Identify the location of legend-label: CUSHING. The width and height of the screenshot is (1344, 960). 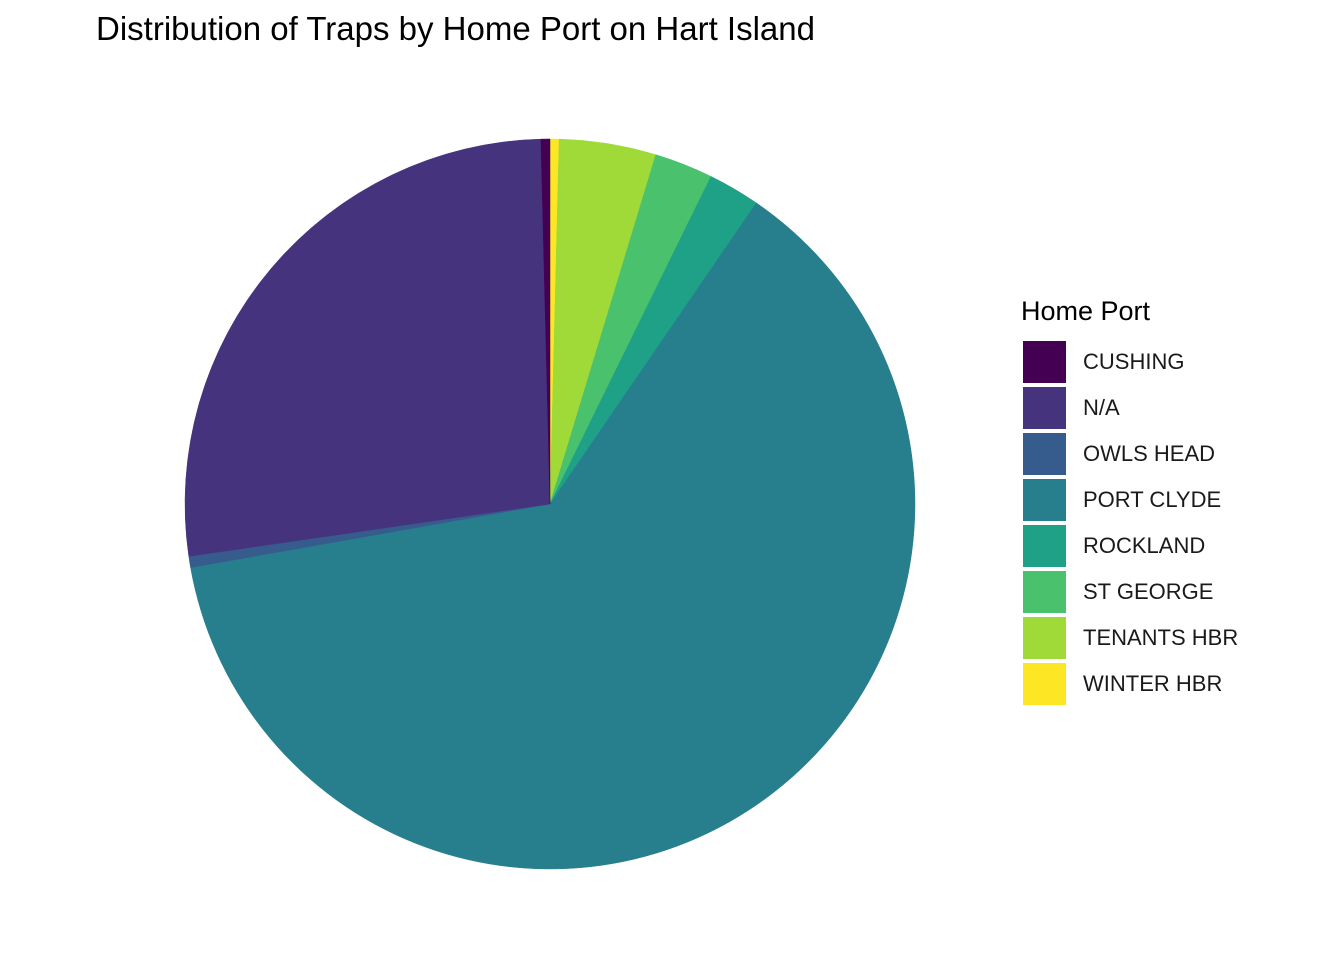
(1134, 361).